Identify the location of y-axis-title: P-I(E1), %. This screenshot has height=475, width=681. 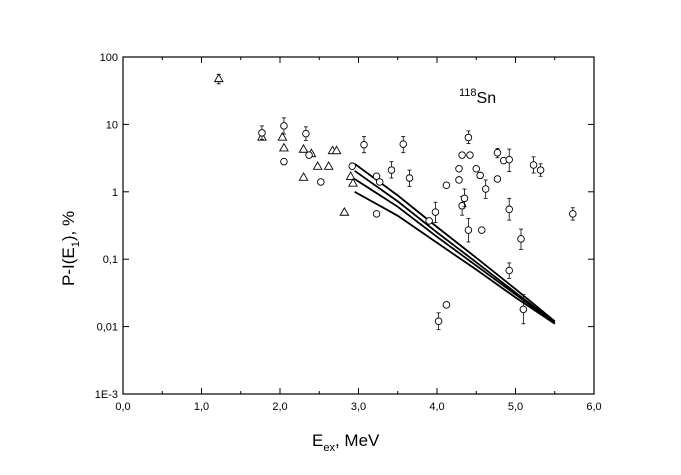
(70, 248).